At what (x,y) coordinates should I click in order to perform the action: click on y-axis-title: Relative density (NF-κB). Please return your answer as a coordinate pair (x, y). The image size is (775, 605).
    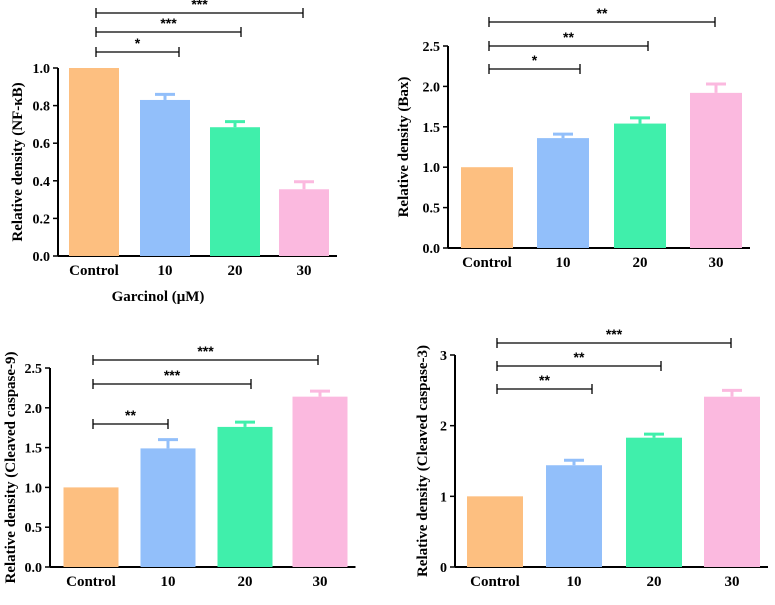
    Looking at the image, I should click on (18, 161).